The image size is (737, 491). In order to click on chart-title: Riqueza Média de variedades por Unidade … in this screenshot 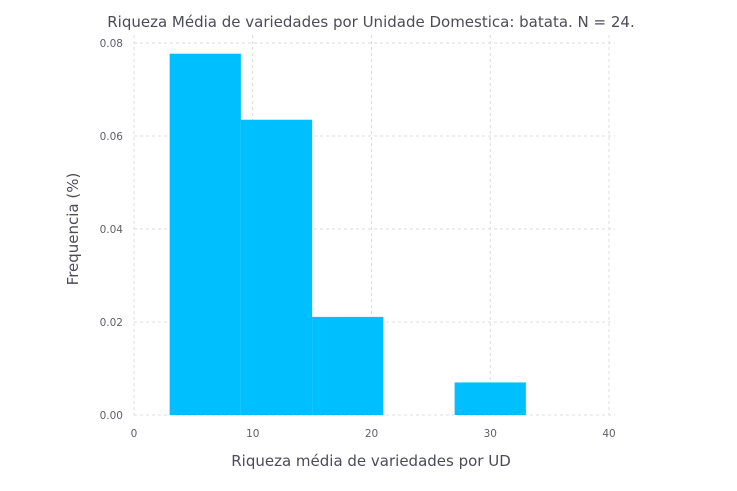, I will do `click(370, 22)`.